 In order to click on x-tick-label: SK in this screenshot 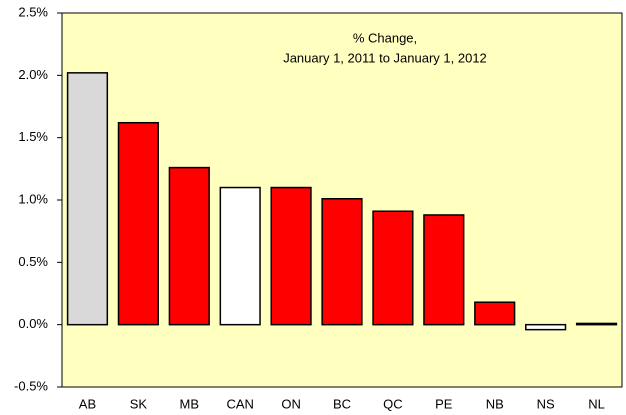, I will do `click(139, 403)`.